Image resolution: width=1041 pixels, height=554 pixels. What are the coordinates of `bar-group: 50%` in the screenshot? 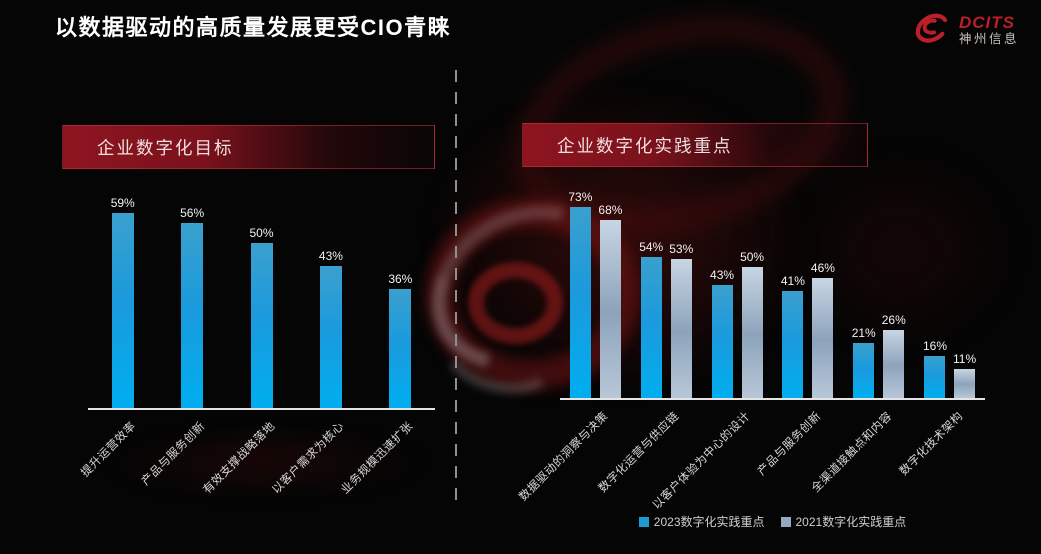 It's located at (261, 317).